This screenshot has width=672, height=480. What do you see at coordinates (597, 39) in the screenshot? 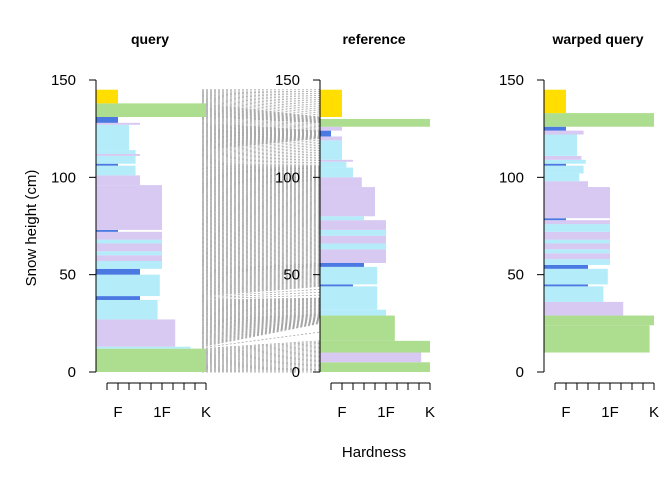
I see `panel-title: warped query` at bounding box center [597, 39].